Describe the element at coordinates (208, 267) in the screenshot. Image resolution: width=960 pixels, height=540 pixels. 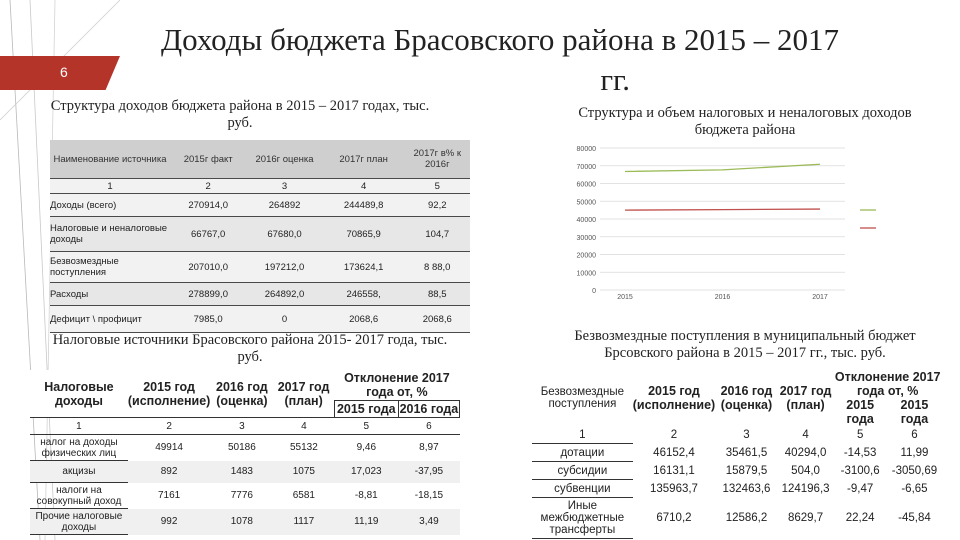
I see `table-cell: 207010,0` at that location.